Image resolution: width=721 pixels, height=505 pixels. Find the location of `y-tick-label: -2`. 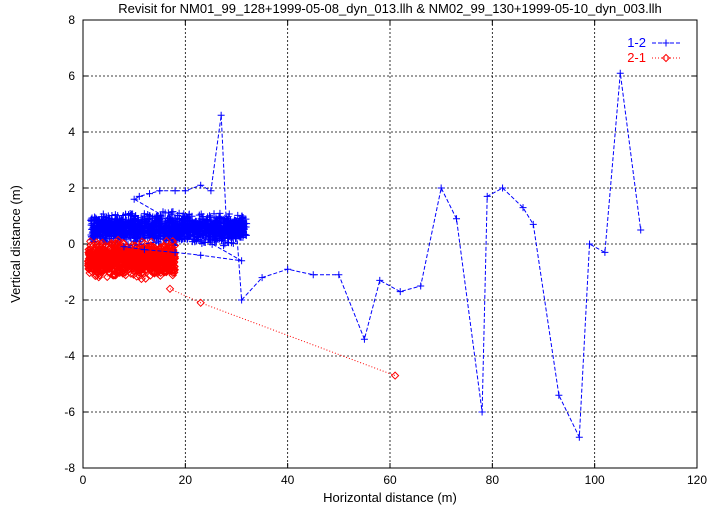

y-tick-label: -2 is located at coordinates (69, 300).